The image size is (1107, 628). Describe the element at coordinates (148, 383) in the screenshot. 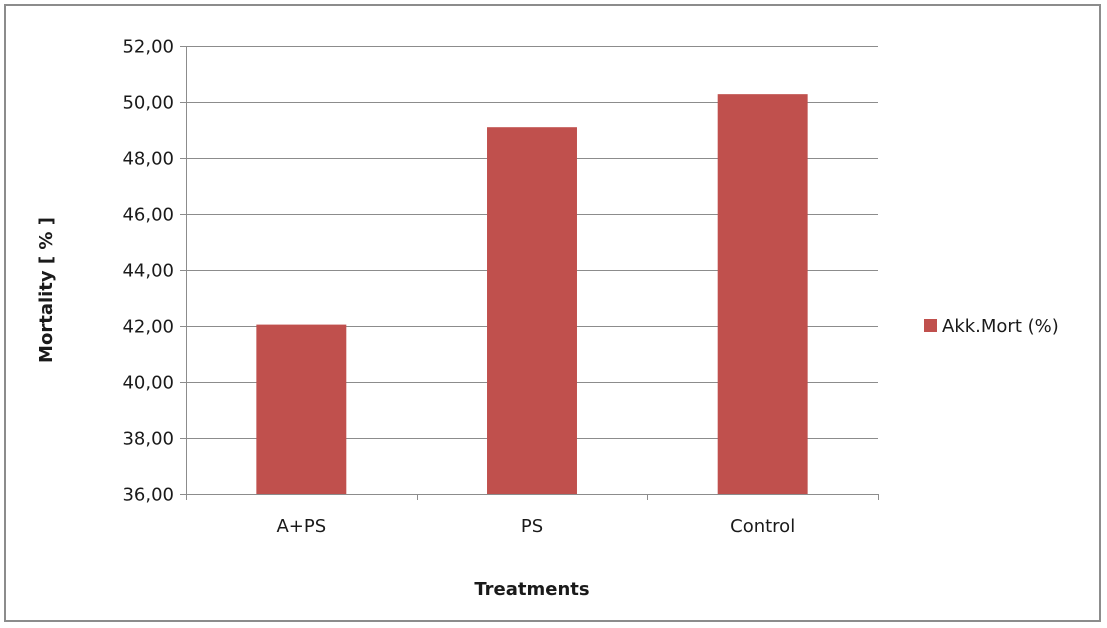

I see `y-tick-label: 40,00` at that location.